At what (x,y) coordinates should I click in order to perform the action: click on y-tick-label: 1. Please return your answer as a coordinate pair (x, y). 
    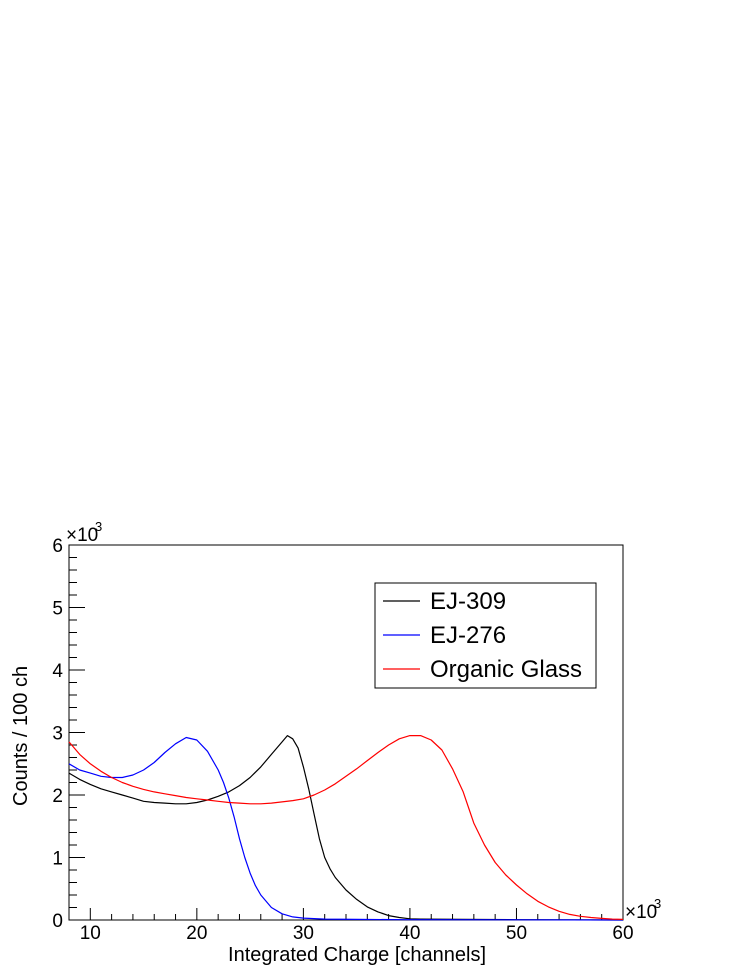
    Looking at the image, I should click on (57, 859).